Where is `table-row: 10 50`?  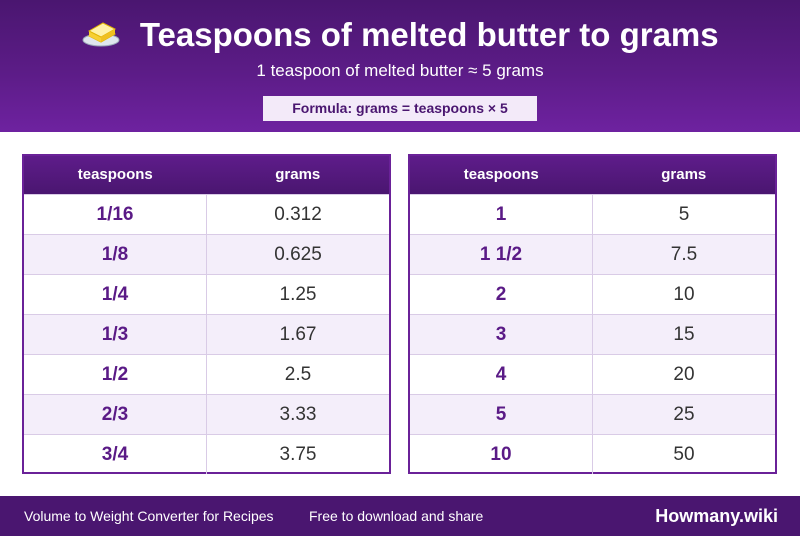
table-row: 10 50 is located at coordinates (592, 454).